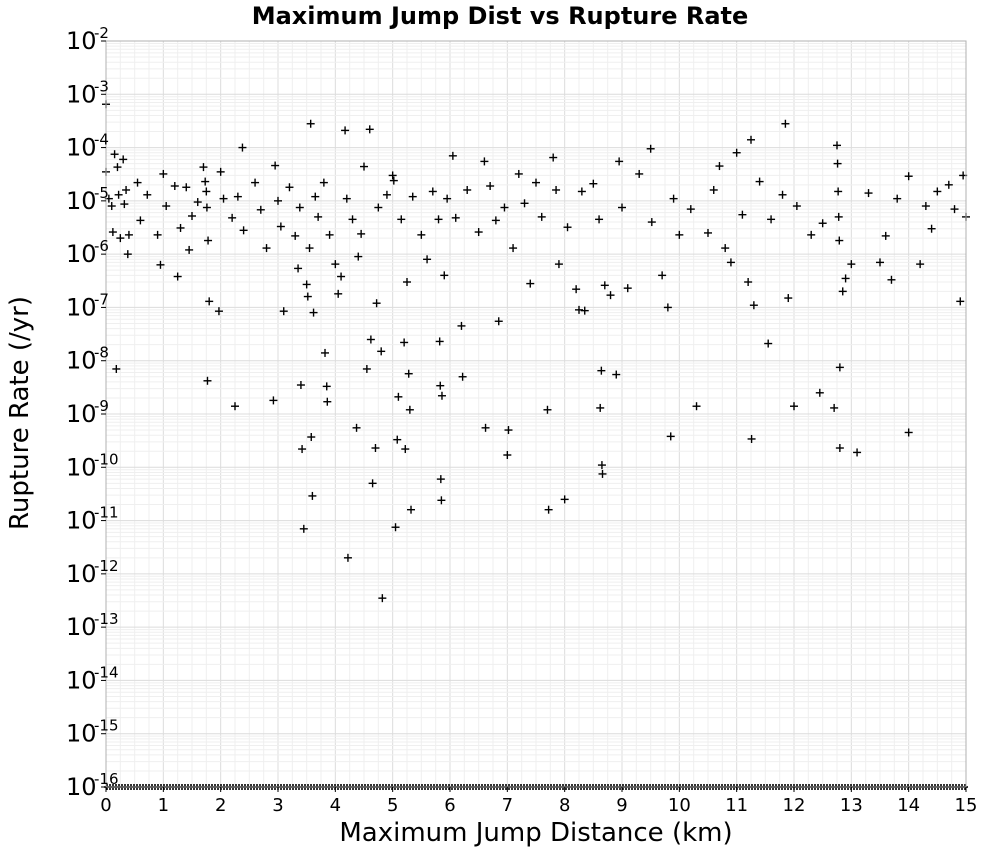 The image size is (1000, 850). Describe the element at coordinates (679, 805) in the screenshot. I see `x-tick-label: 10` at that location.